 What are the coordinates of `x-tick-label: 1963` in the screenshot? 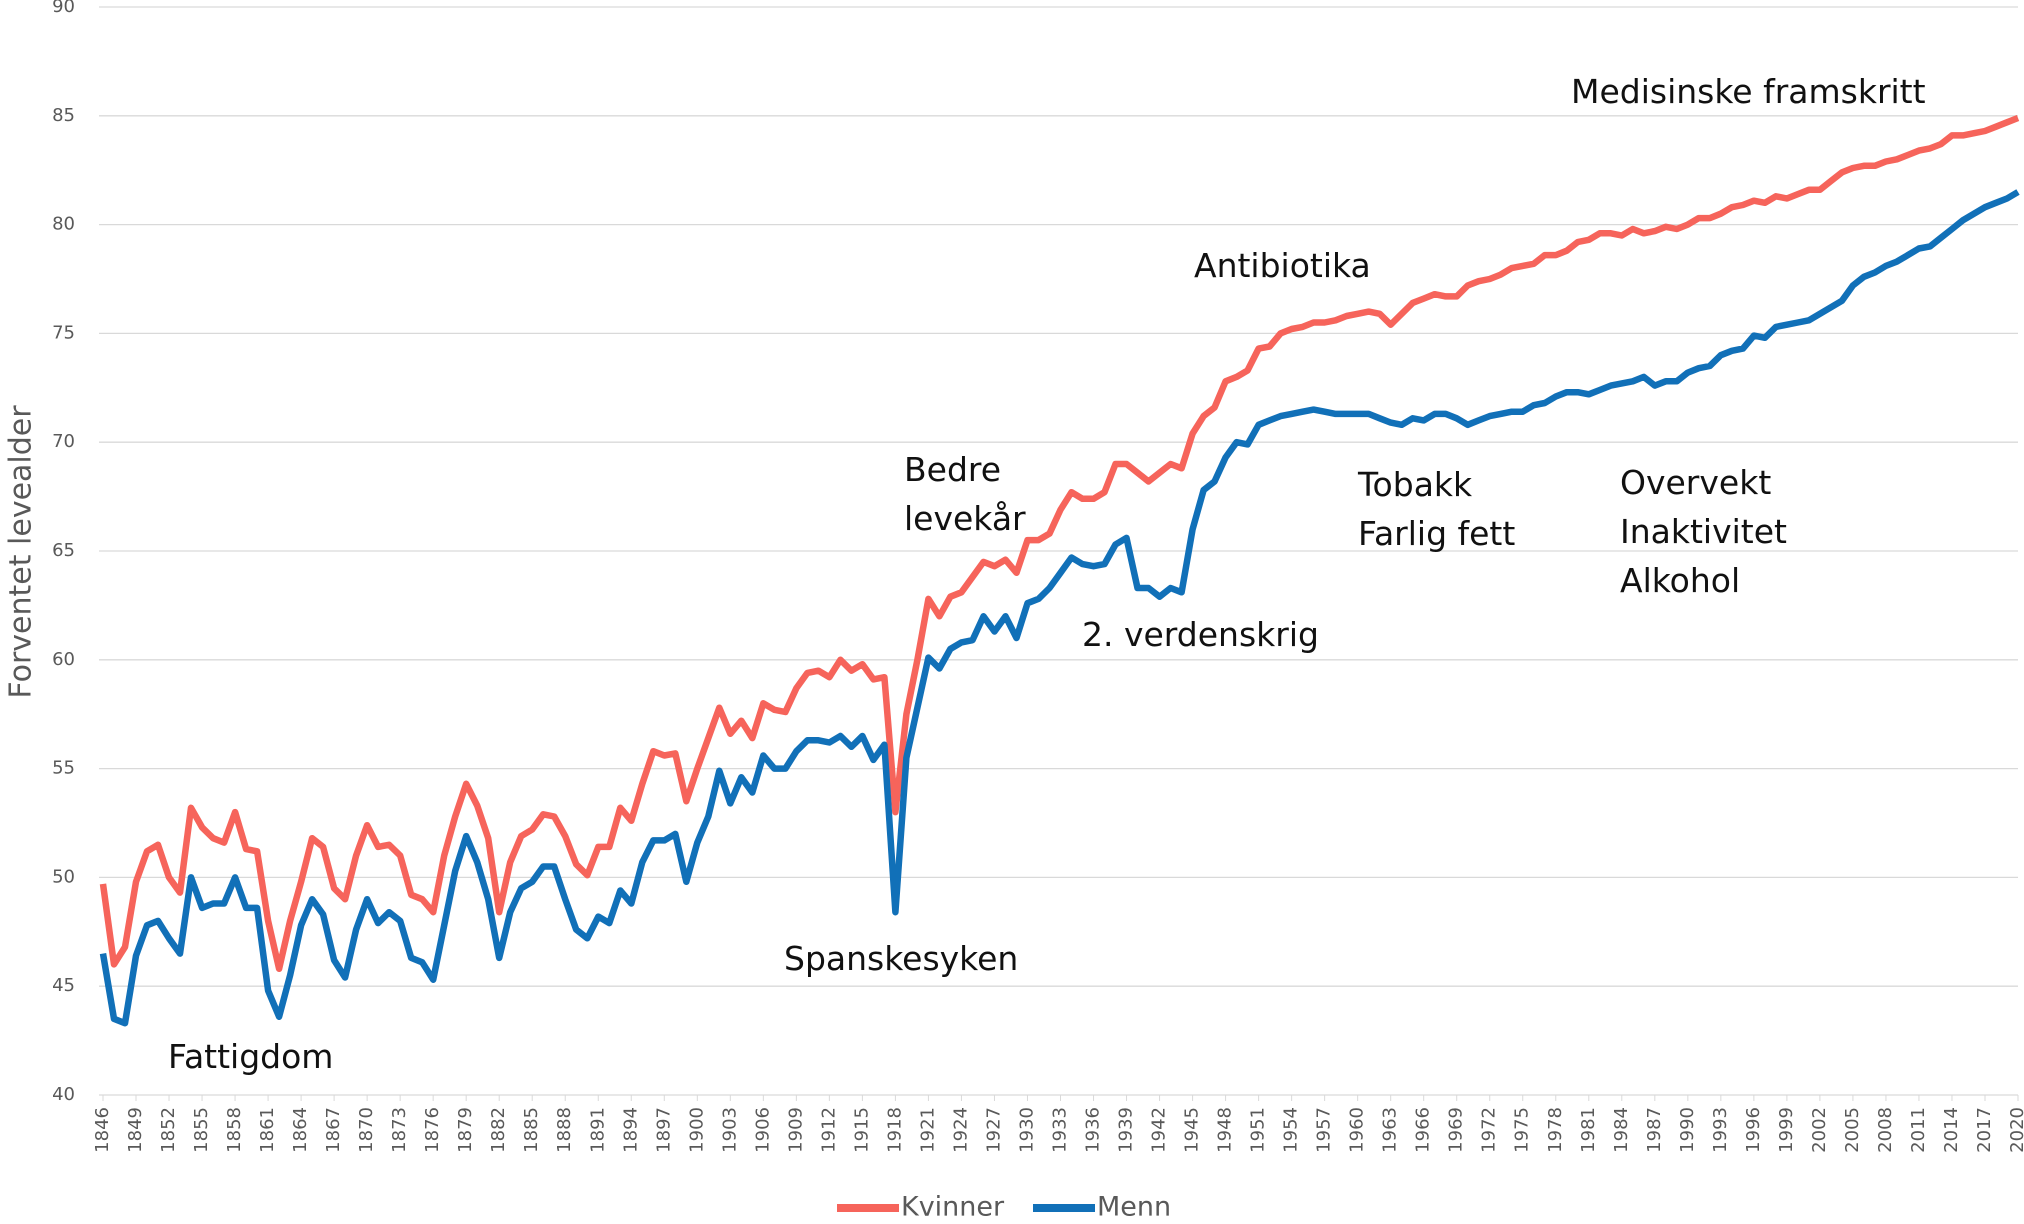 It's located at (1390, 1130).